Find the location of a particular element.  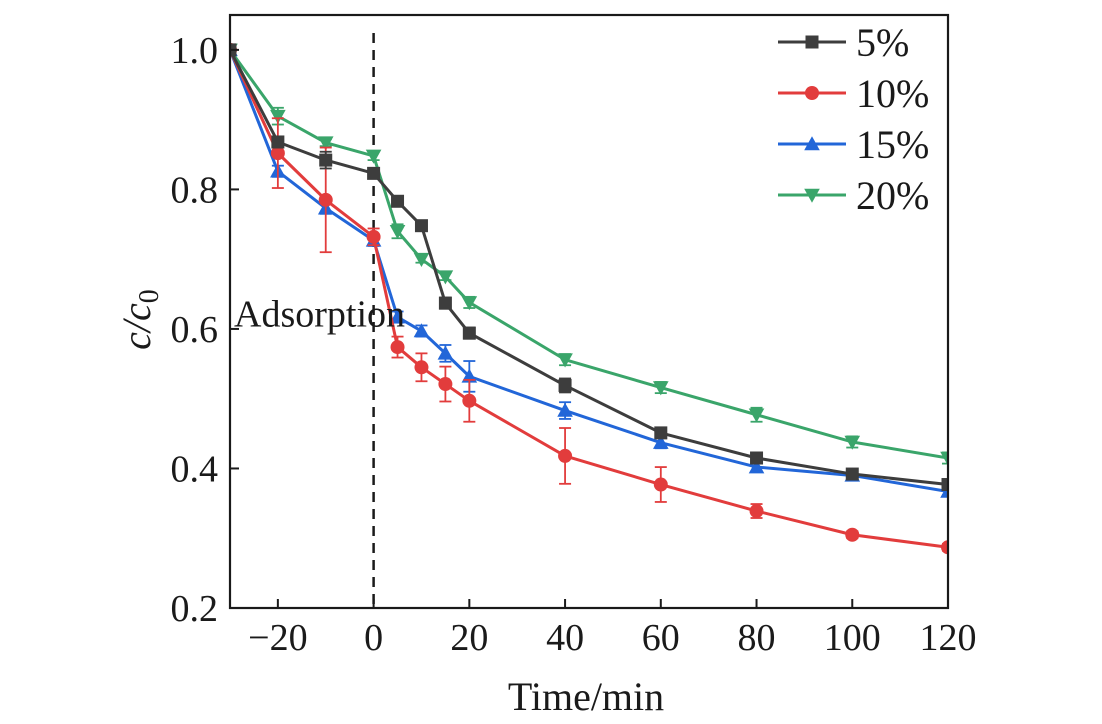

legend-label: 20% is located at coordinates (892, 195).